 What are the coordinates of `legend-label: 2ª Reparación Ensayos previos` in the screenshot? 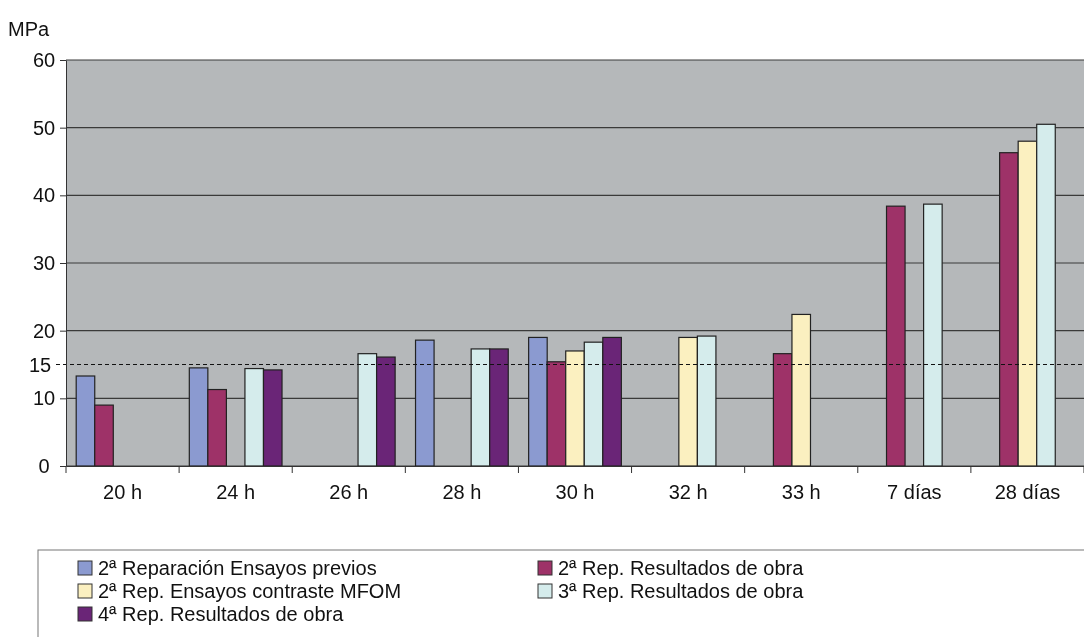 It's located at (237, 568).